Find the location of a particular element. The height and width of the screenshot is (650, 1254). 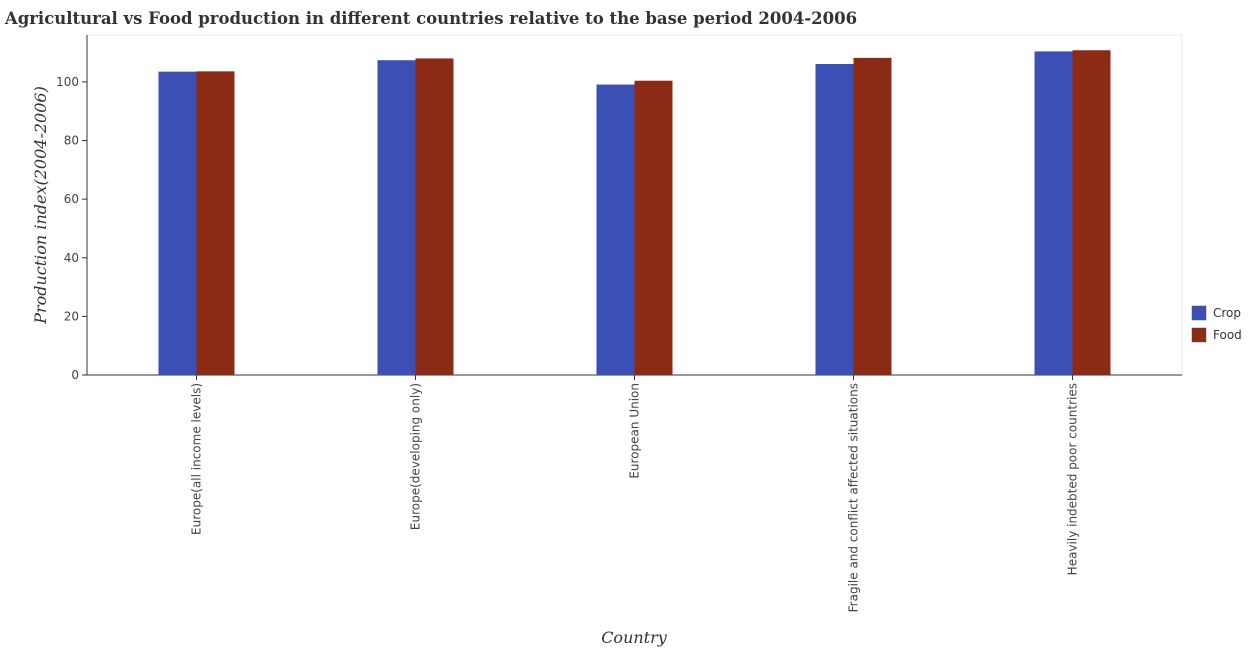

y-tick-label: 100 is located at coordinates (67, 82).